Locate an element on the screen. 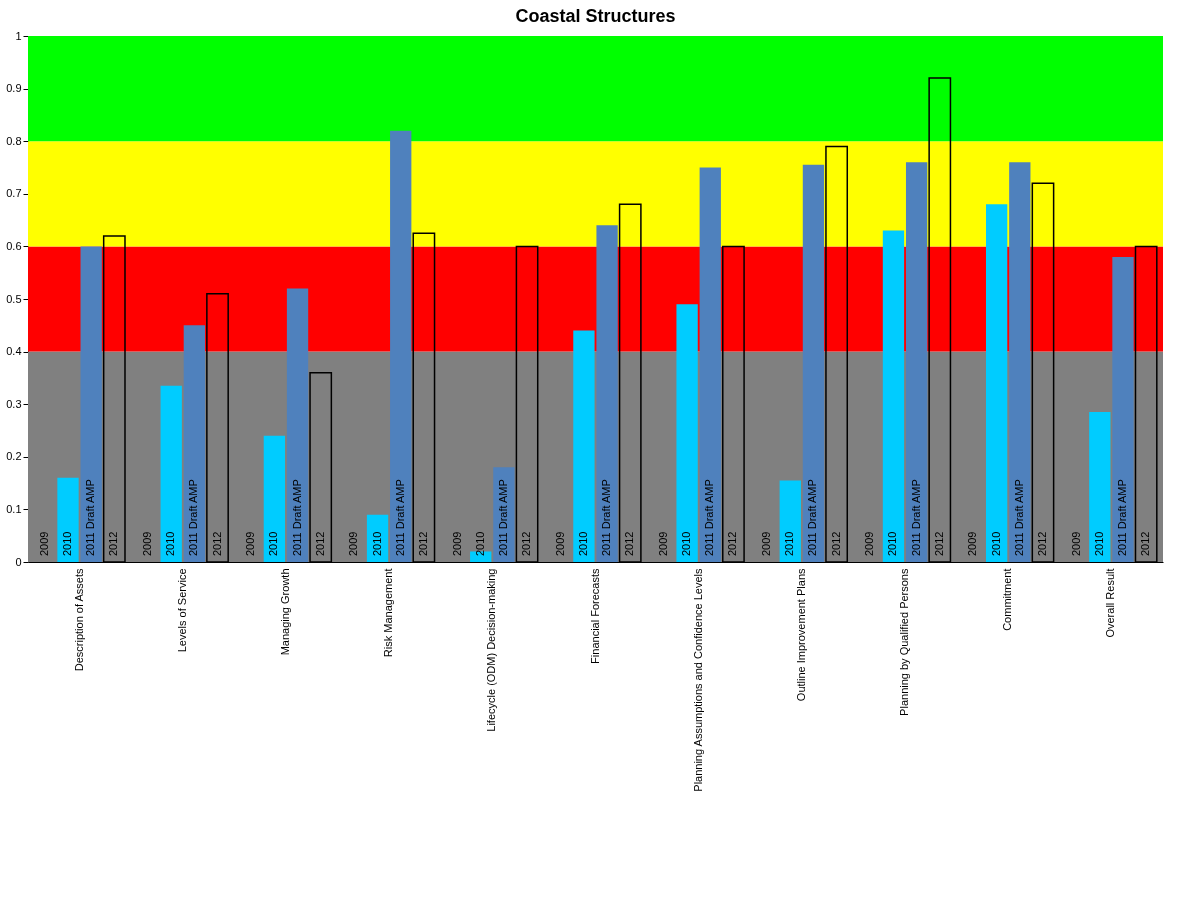 The height and width of the screenshot is (901, 1200). x-tick-label: Planning by Qualified Persons is located at coordinates (904, 642).